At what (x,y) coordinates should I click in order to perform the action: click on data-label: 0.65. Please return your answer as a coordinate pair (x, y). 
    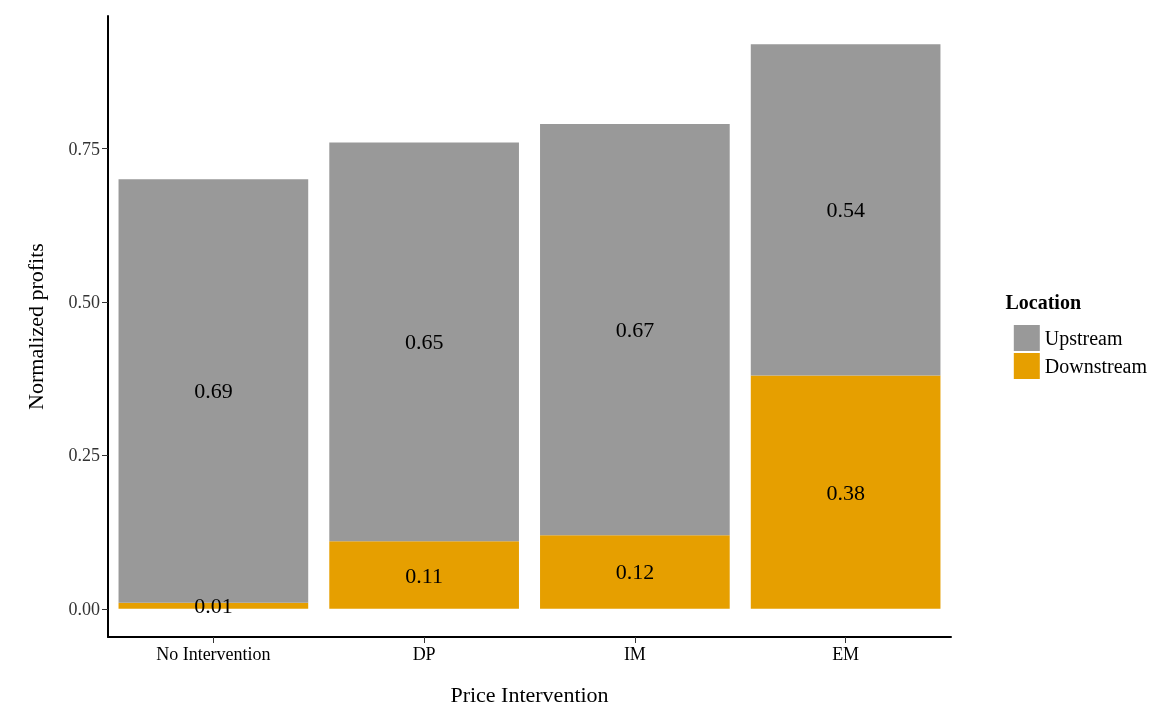
    Looking at the image, I should click on (424, 342).